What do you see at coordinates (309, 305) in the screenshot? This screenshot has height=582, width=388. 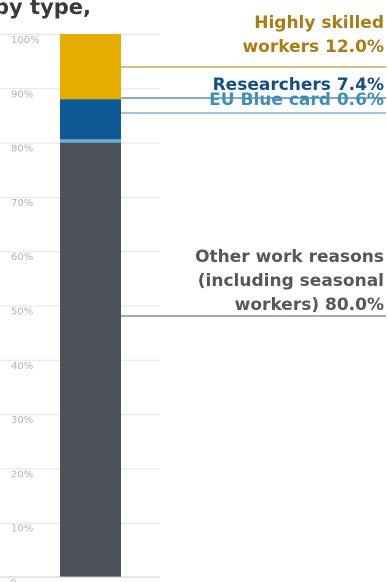 I see `segment-label: workers) 80.0%` at bounding box center [309, 305].